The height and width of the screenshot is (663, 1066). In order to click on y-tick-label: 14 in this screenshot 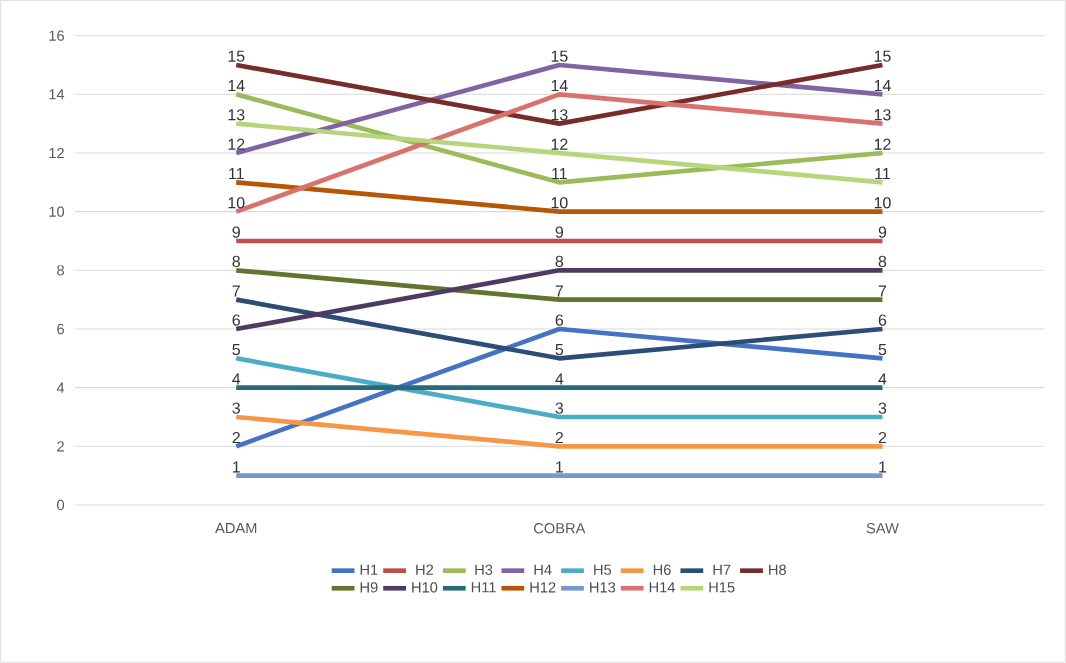, I will do `click(57, 94)`.